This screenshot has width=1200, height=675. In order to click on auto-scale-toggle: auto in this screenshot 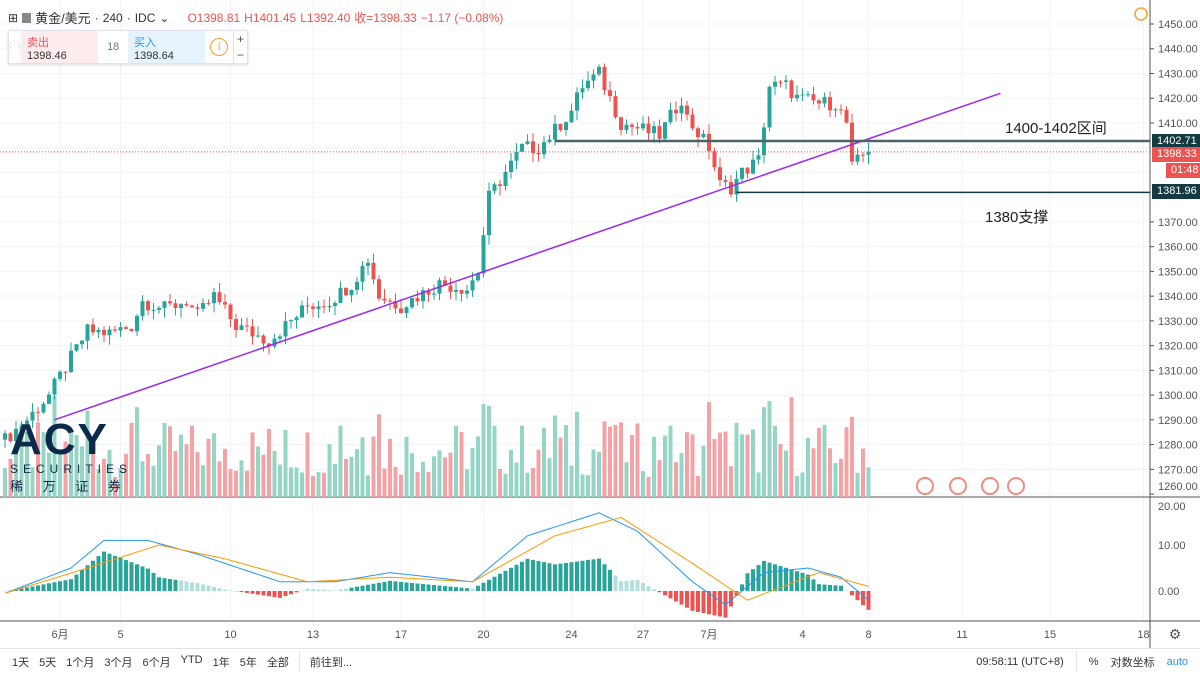, I will do `click(1177, 662)`.